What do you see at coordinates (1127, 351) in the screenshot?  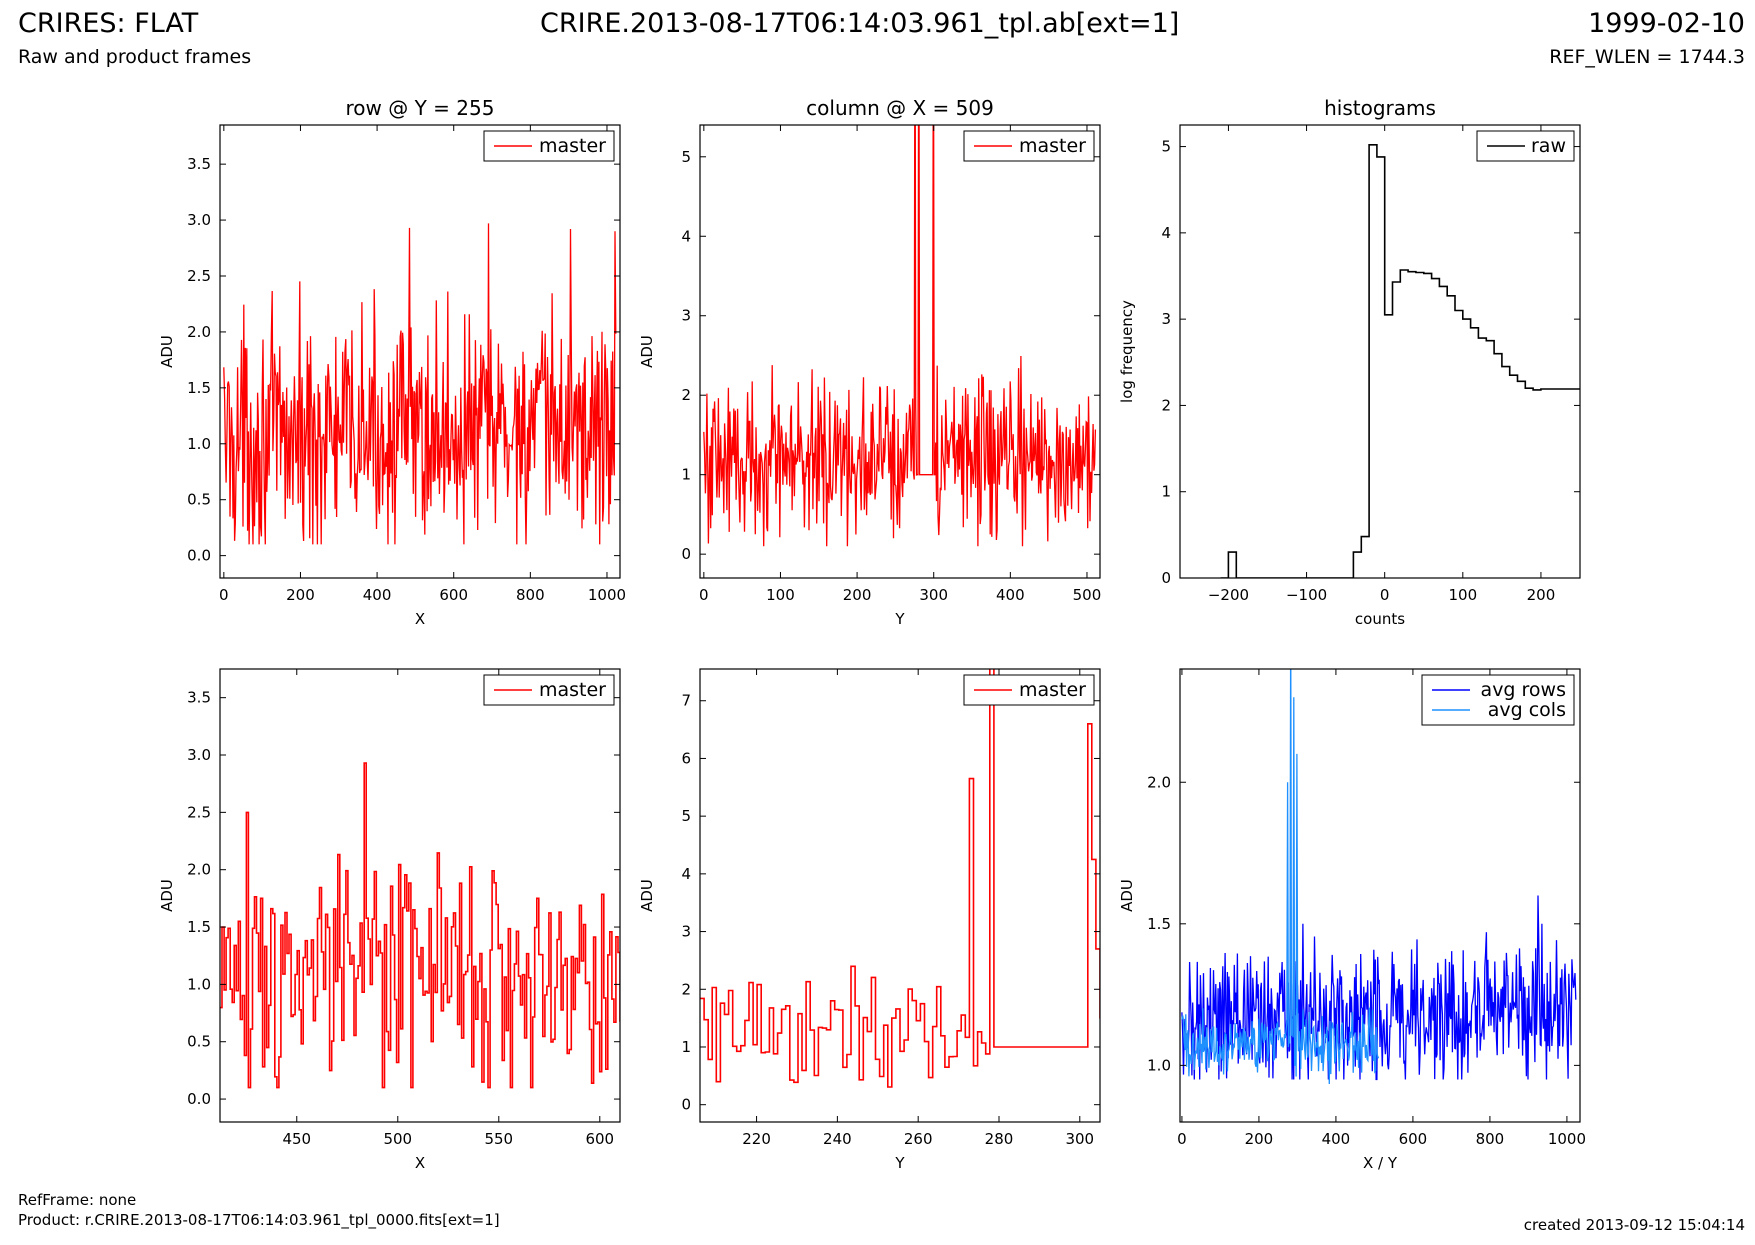 I see `y-axis-label: log frequency` at bounding box center [1127, 351].